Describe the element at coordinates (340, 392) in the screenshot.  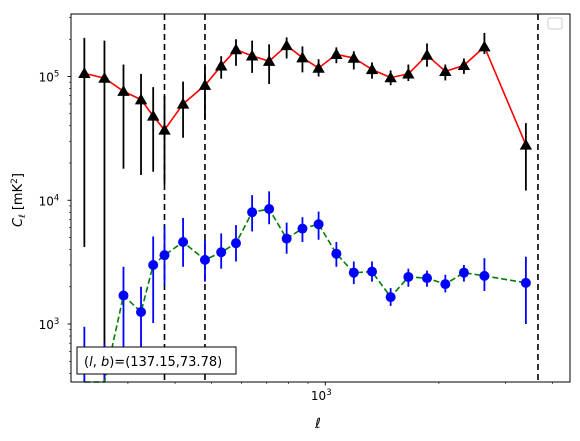
I see `x-axis-ticks: 103` at that location.